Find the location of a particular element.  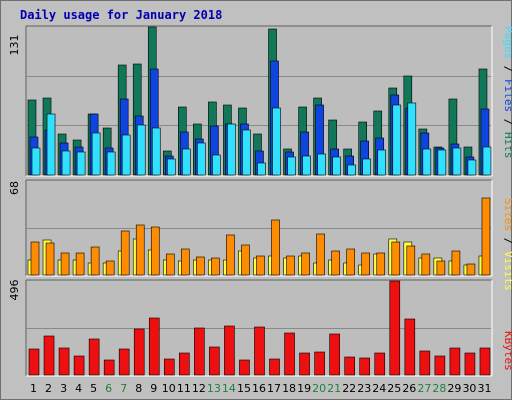

x-axis-day-label: 23 is located at coordinates (364, 388).